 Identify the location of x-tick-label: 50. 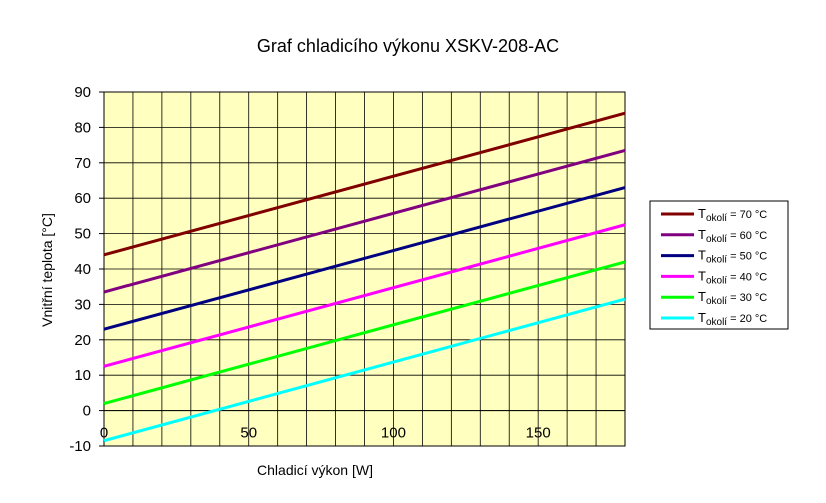
(248, 433).